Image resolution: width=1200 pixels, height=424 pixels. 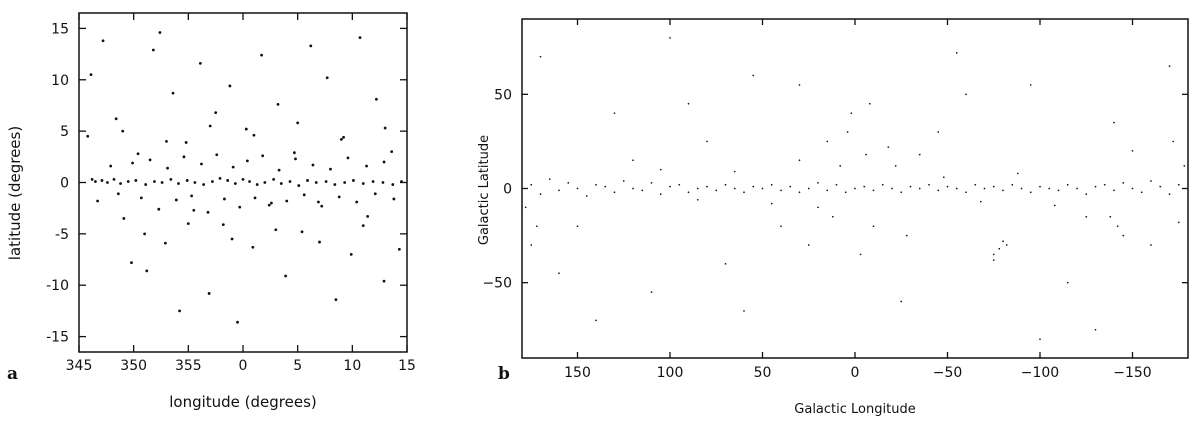 I want to click on y-tick-label: 10, so click(x=60, y=81).